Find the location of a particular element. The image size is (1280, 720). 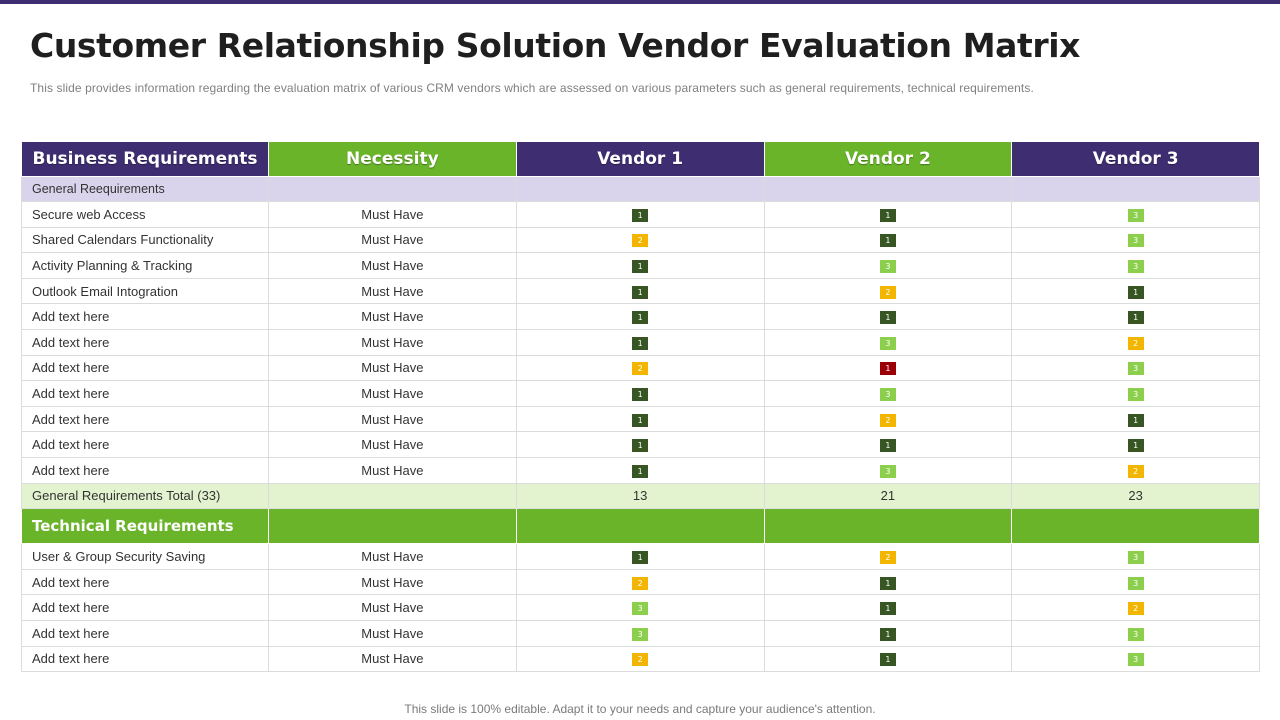

requirement-name: Activity Planning & Tracking is located at coordinates (145, 265).